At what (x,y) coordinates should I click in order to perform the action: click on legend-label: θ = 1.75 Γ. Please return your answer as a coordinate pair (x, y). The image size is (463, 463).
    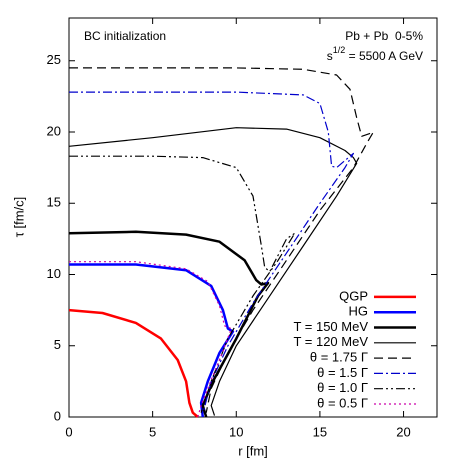
    Looking at the image, I should click on (339, 357).